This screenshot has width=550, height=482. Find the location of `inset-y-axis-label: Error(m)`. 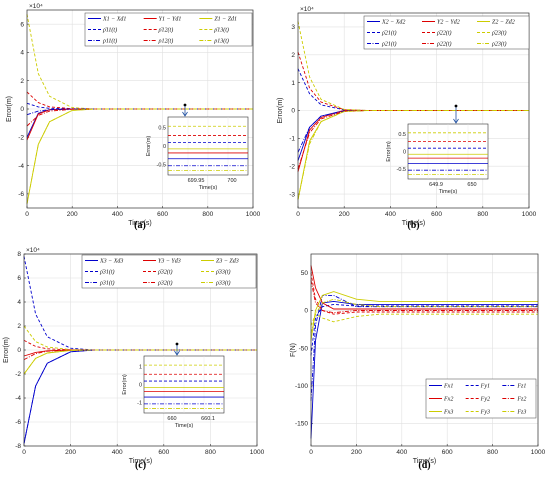

inset-y-axis-label: Error(m) is located at coordinates (149, 146).